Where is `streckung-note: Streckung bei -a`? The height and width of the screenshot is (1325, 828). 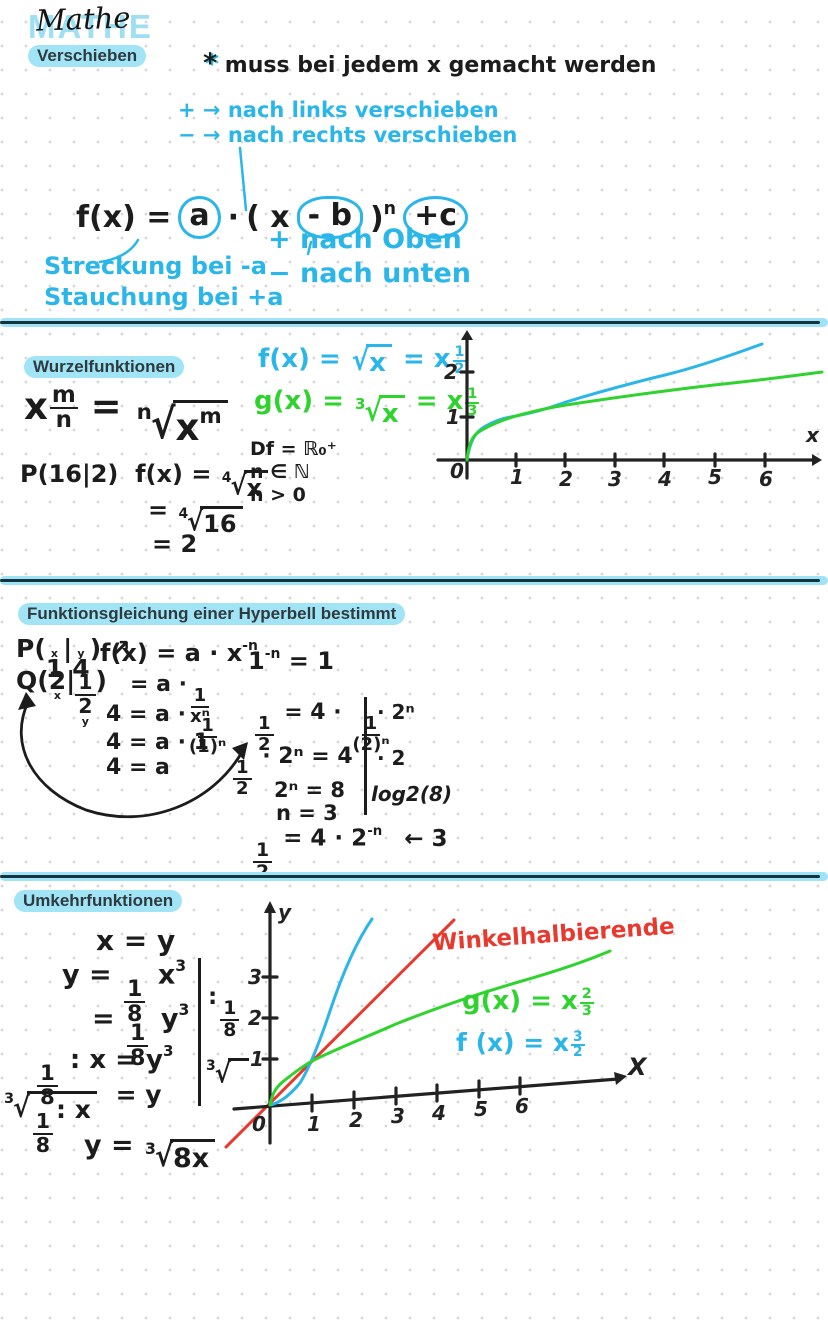
streckung-note: Streckung bei -a is located at coordinates (155, 266).